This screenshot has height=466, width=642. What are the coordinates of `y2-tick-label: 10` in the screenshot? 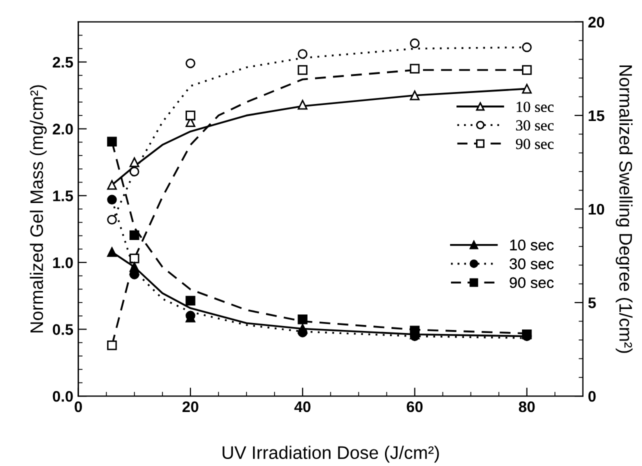 It's located at (596, 209).